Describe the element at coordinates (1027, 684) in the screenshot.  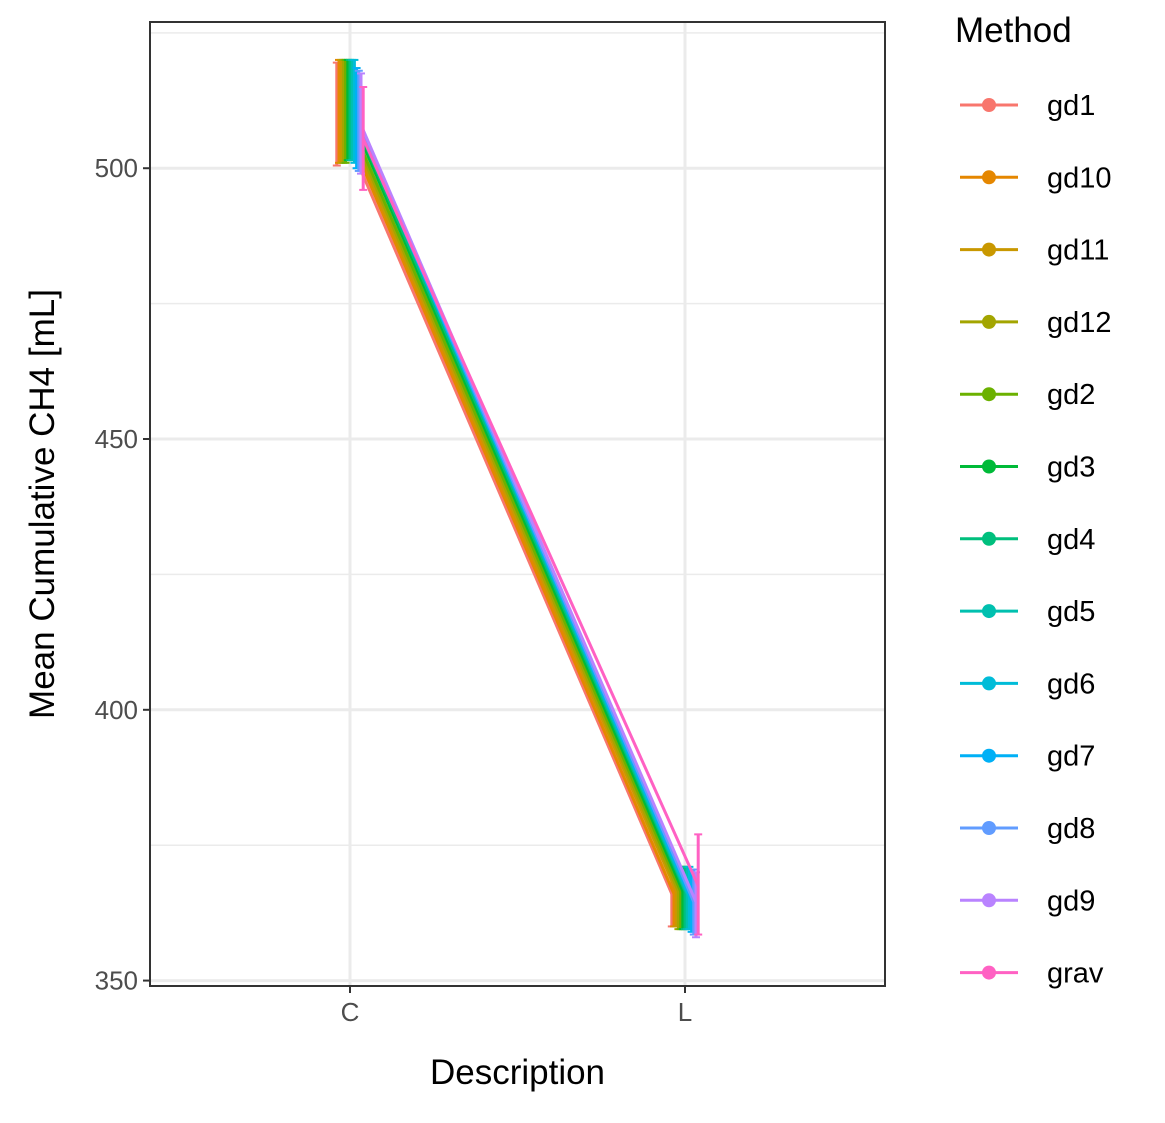
I see `legend-item-gd6: gd6` at that location.